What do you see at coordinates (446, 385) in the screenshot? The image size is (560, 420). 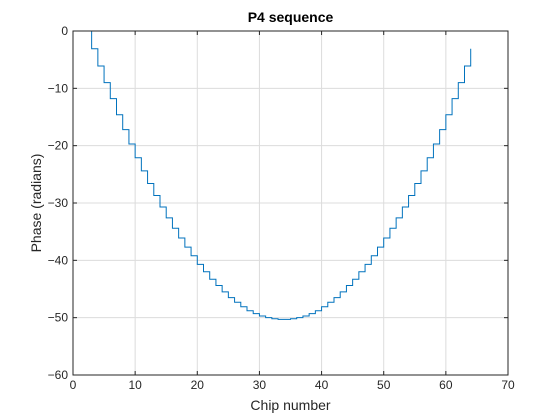 I see `x-tick-label: 60` at bounding box center [446, 385].